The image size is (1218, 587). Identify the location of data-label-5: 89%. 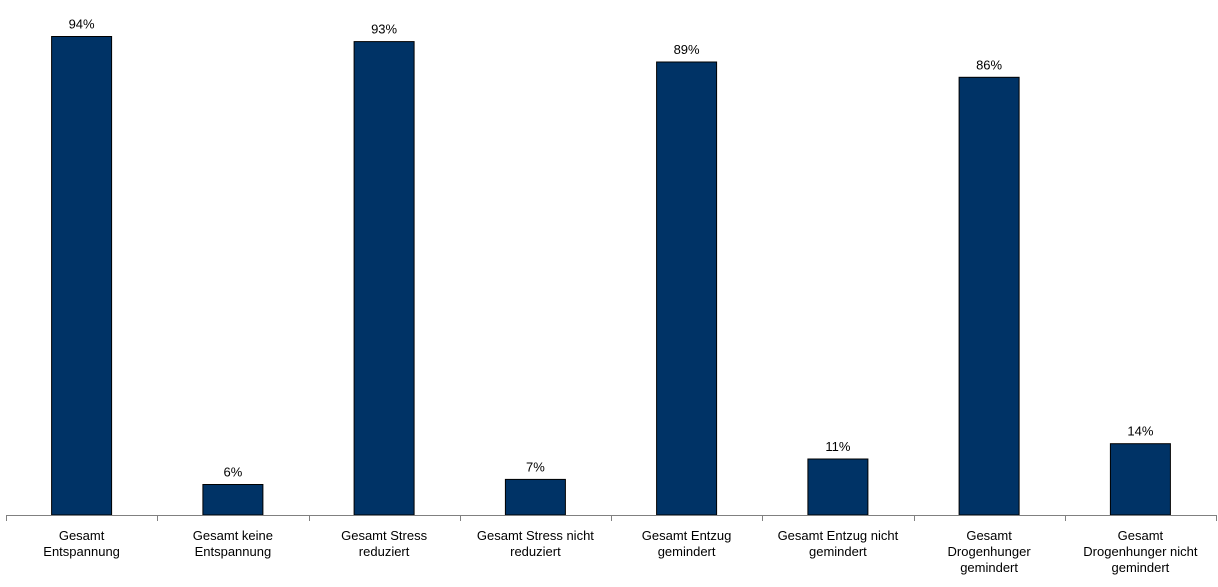
(687, 49).